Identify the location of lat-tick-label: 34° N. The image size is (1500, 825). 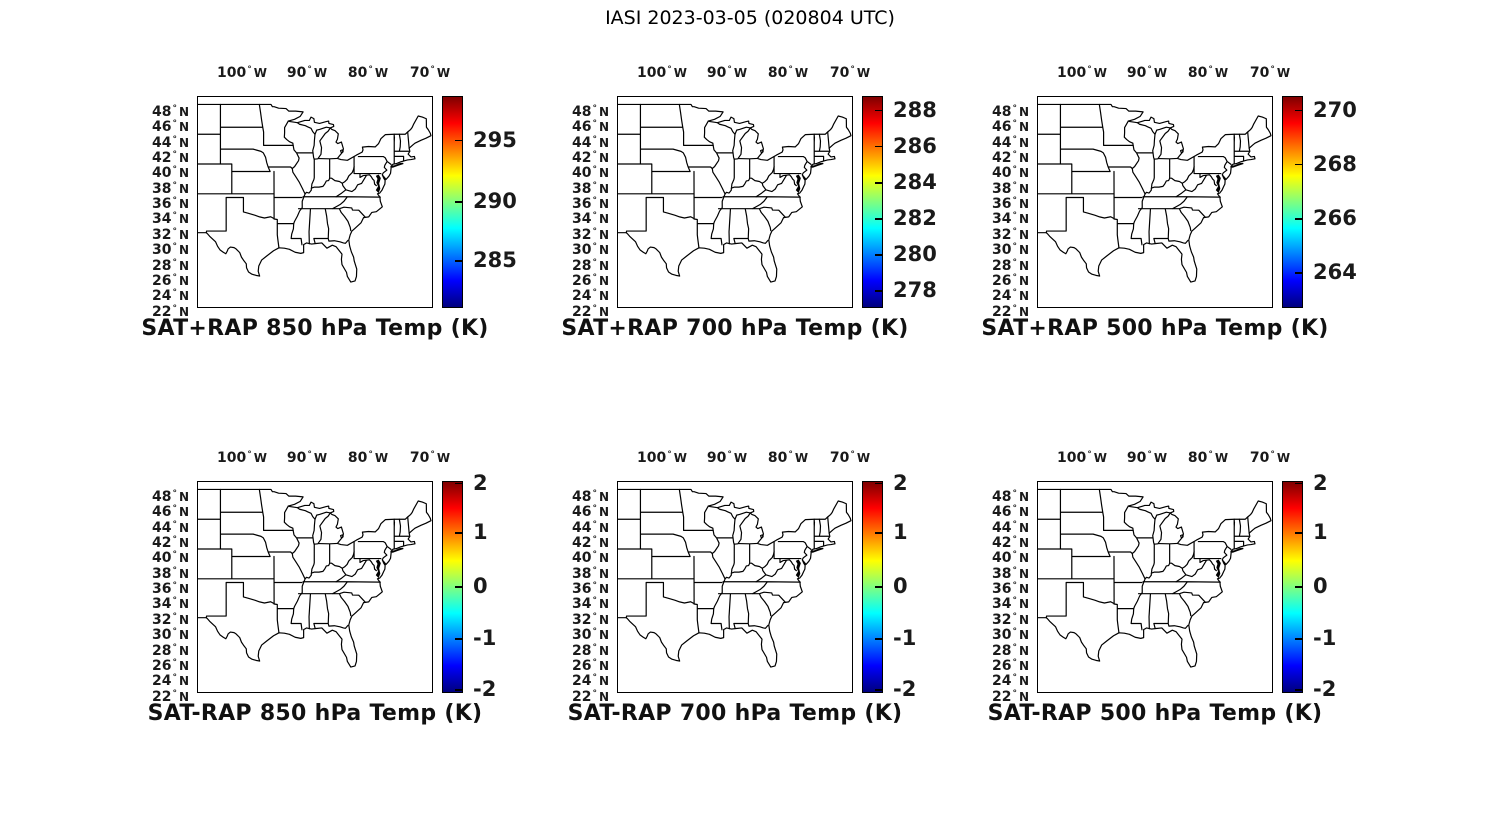
(160, 219).